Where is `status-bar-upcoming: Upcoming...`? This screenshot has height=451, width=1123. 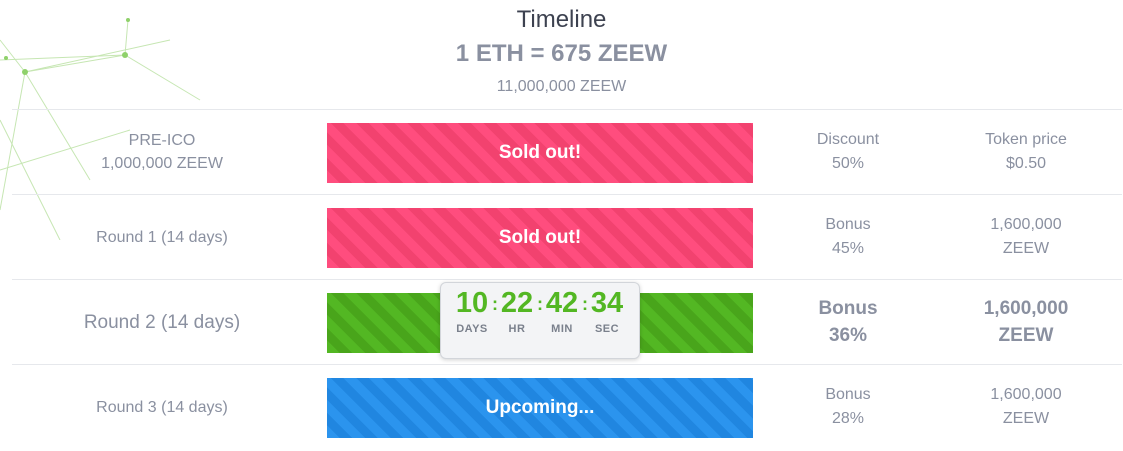 status-bar-upcoming: Upcoming... is located at coordinates (540, 408).